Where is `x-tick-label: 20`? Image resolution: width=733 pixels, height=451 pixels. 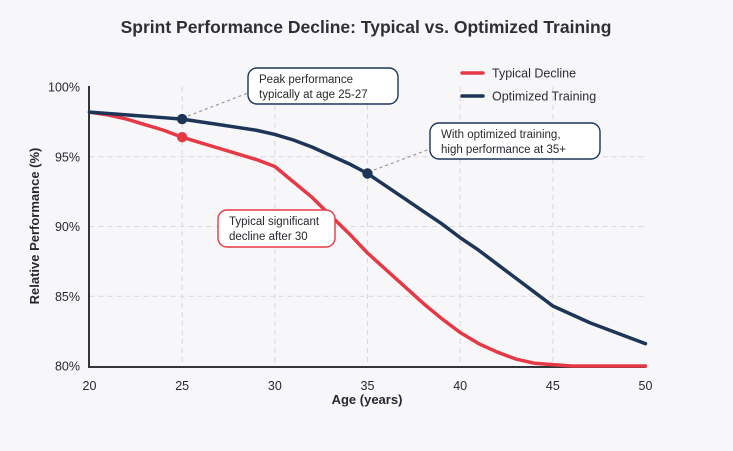 x-tick-label: 20 is located at coordinates (90, 386).